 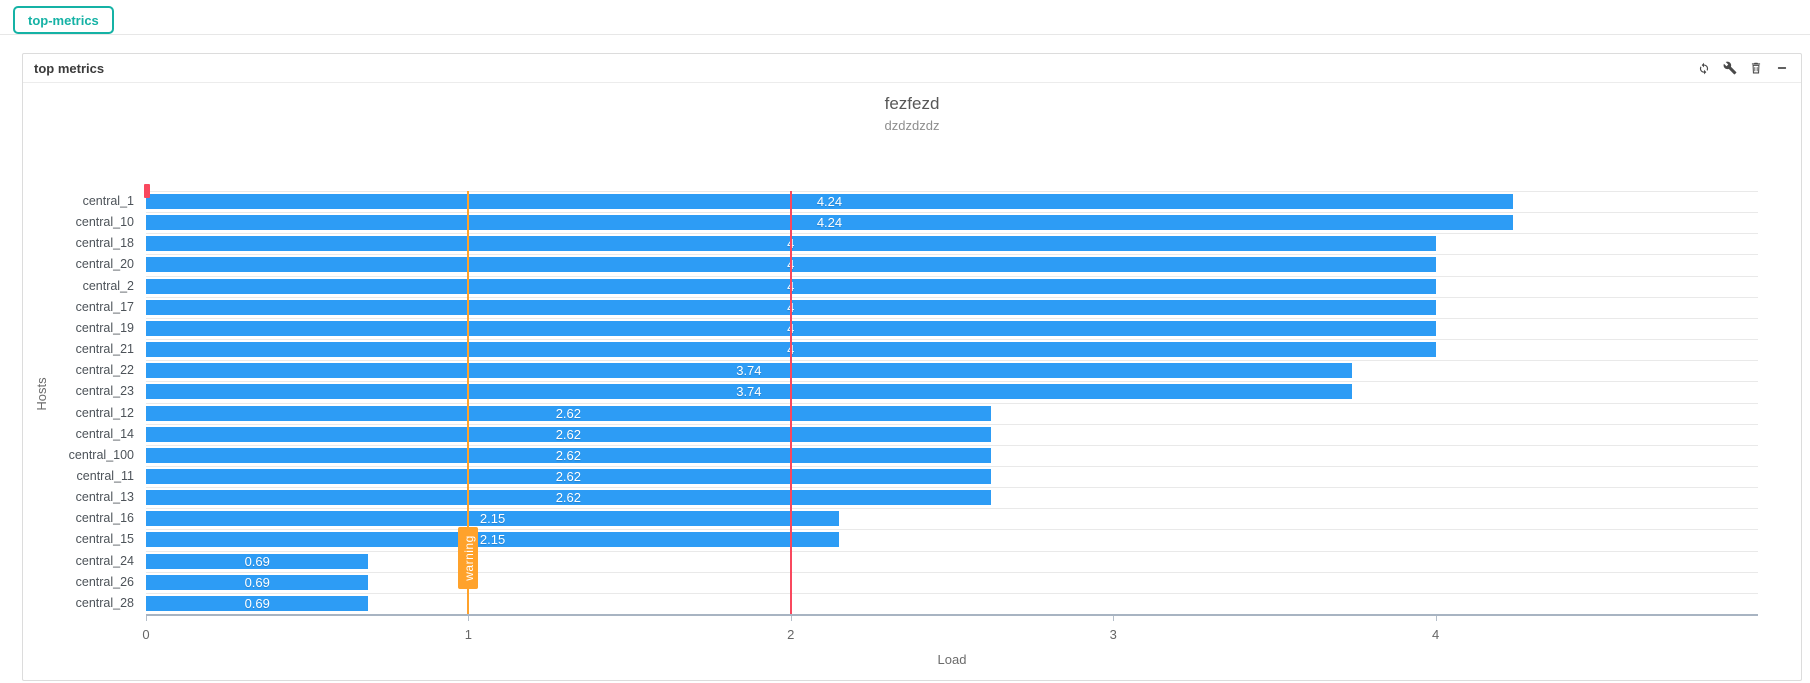 I want to click on category-label: central_11, so click(x=105, y=475).